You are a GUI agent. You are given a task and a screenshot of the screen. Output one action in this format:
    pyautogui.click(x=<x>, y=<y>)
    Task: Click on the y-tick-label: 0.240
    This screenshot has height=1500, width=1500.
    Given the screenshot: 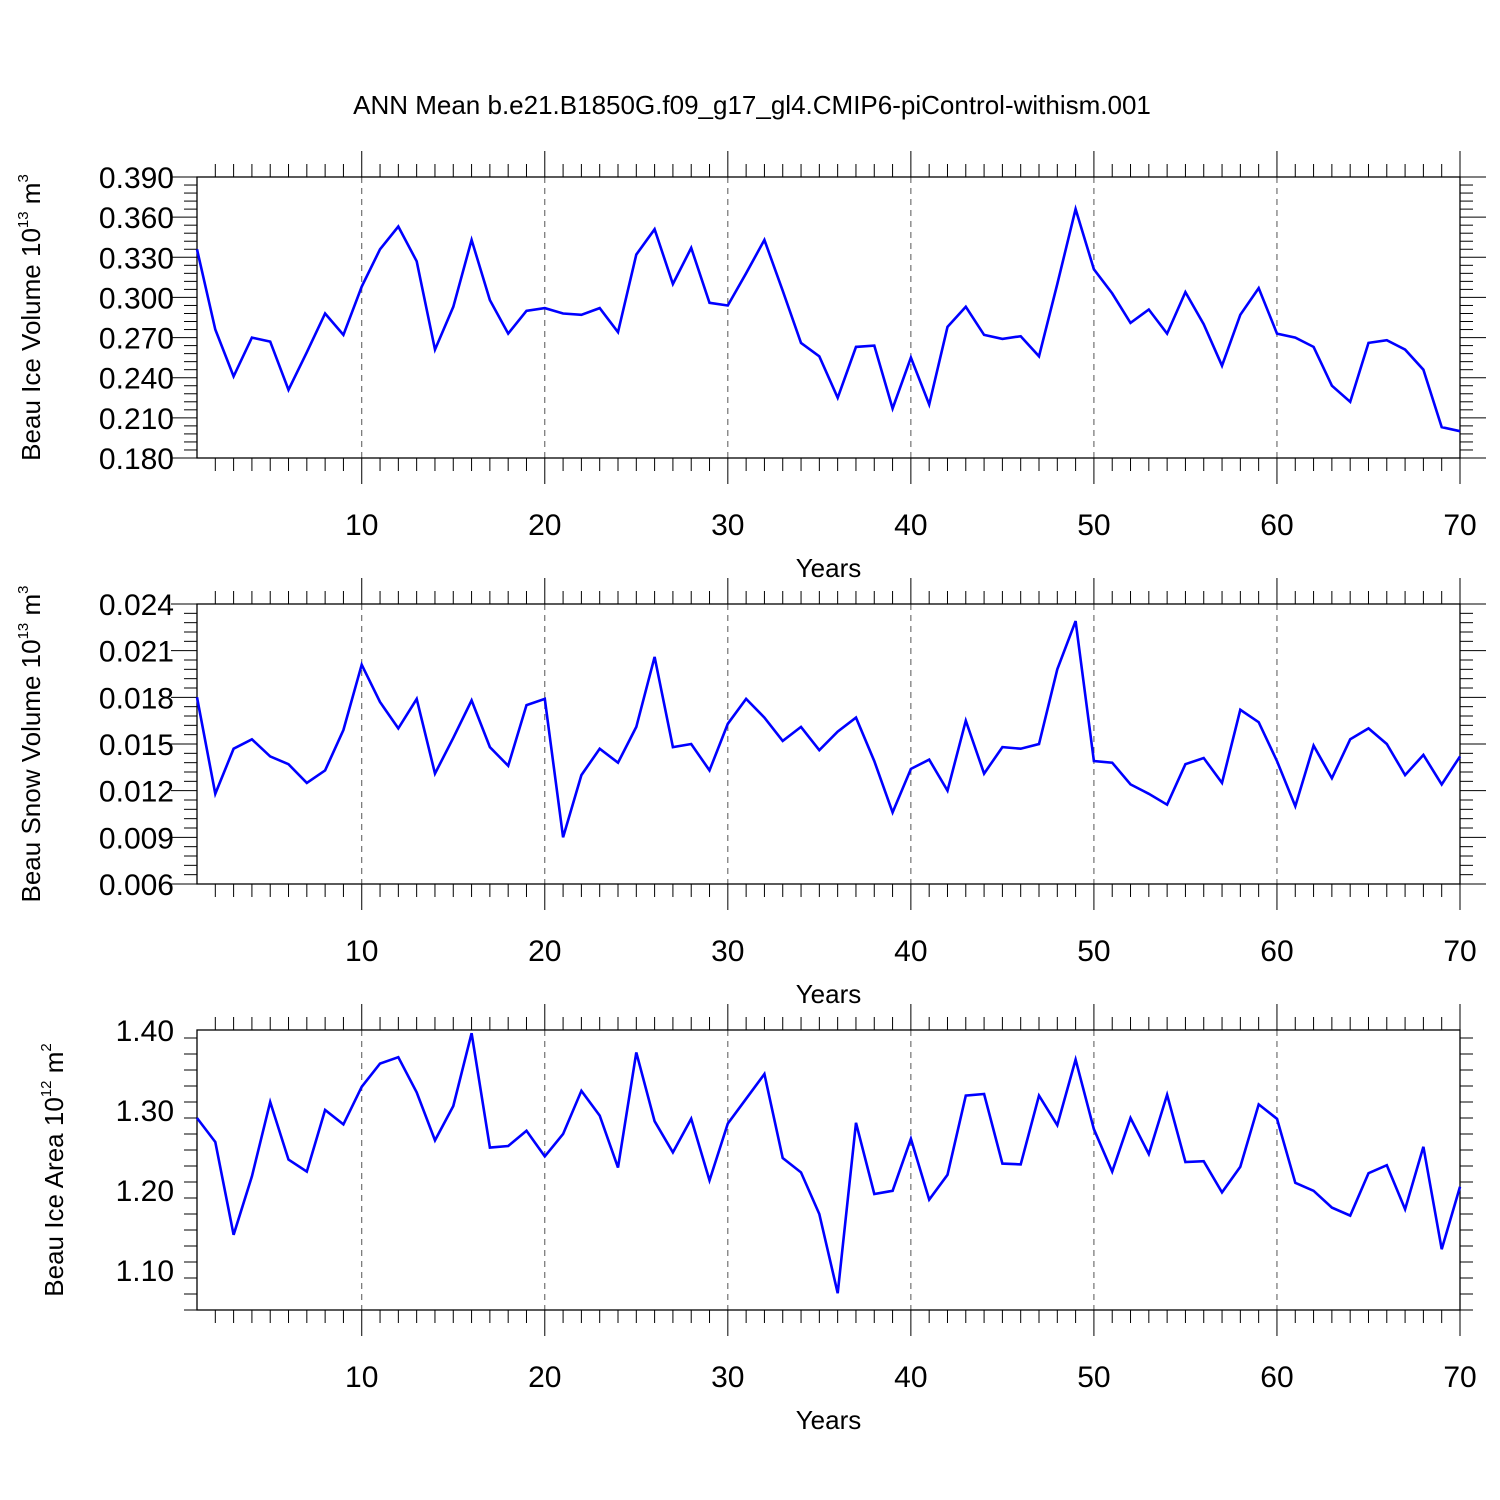 What is the action you would take?
    pyautogui.click(x=136, y=379)
    